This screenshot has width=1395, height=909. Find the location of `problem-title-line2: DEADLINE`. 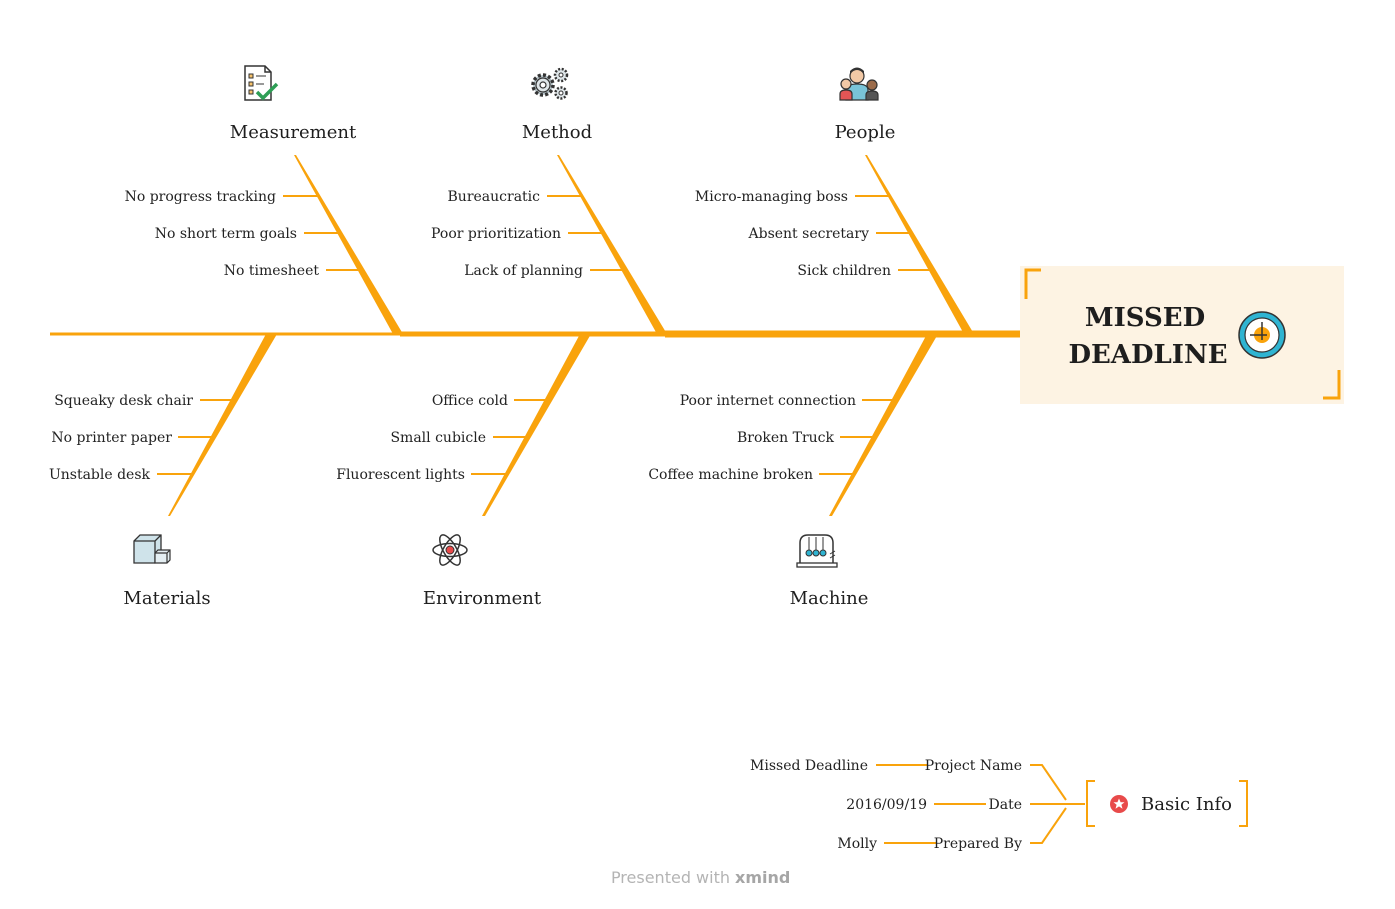

problem-title-line2: DEADLINE is located at coordinates (1147, 355).